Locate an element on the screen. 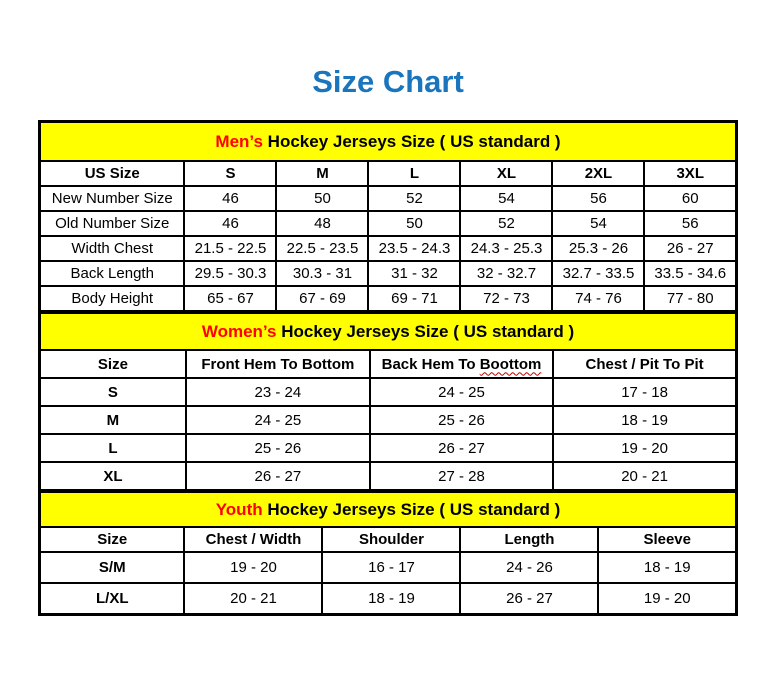  youth-header-size: Size is located at coordinates (112, 539).